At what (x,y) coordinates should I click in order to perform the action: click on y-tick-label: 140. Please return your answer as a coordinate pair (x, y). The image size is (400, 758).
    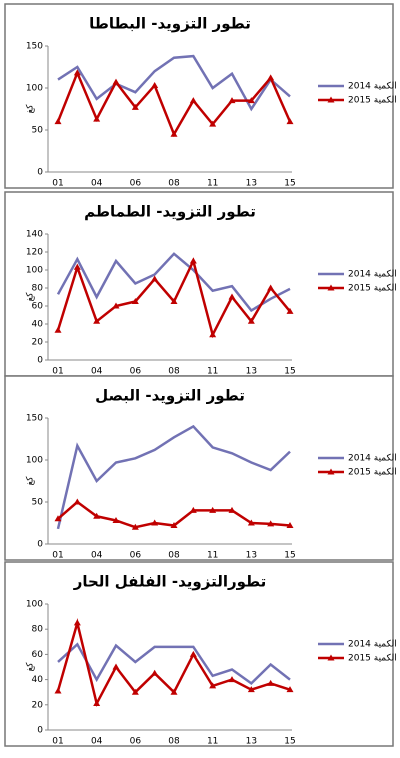
    Looking at the image, I should click on (34, 235).